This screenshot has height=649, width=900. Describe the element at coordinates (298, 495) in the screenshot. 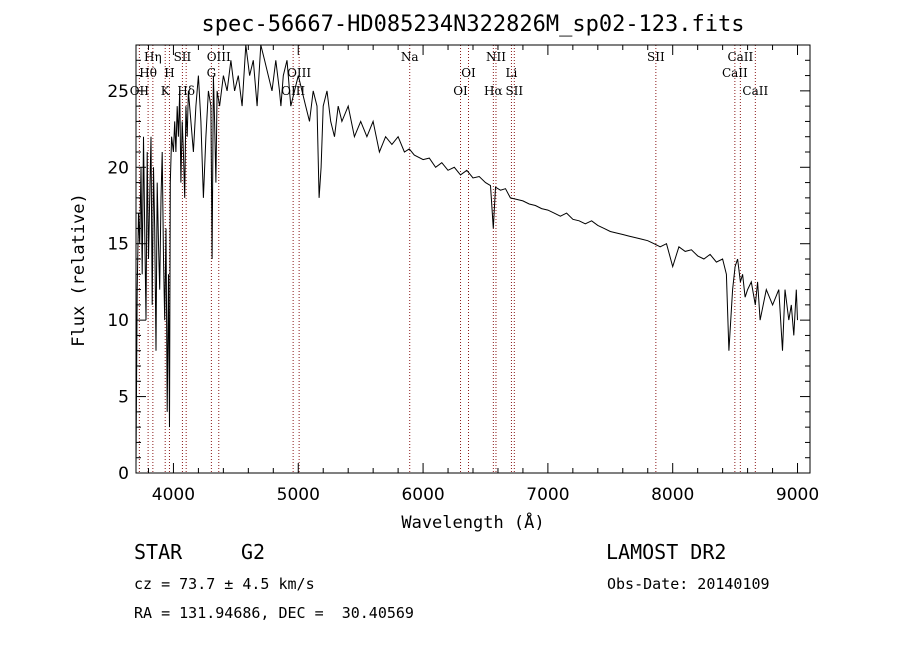

I see `x-tick-label: 5000` at that location.